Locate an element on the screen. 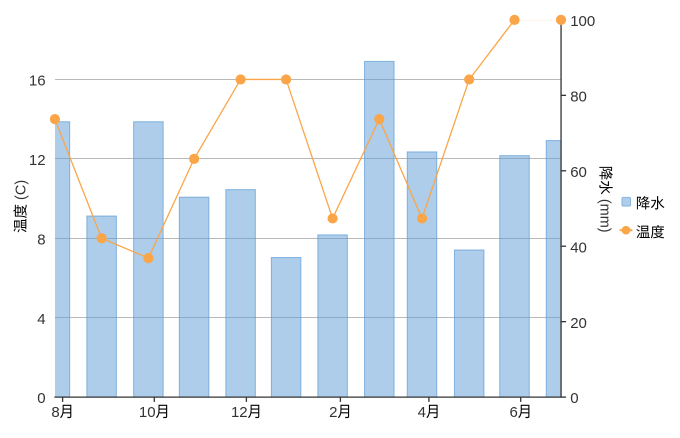 This screenshot has height=438, width=680. svg-text: 16 is located at coordinates (37, 81).